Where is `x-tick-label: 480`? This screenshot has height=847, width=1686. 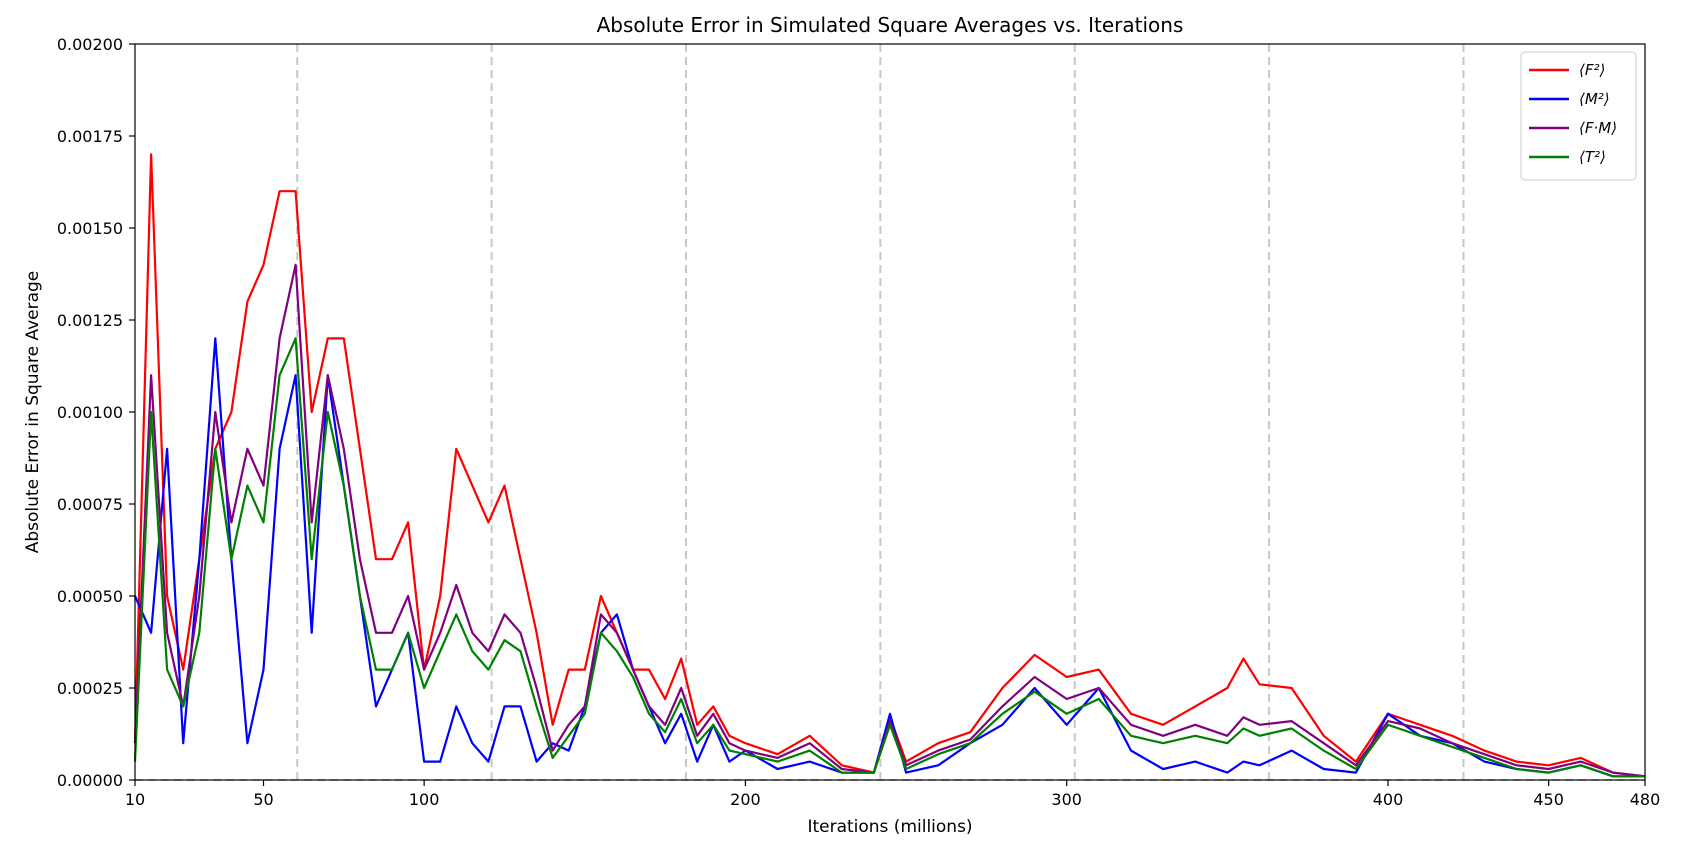
x-tick-label: 480 is located at coordinates (1645, 799).